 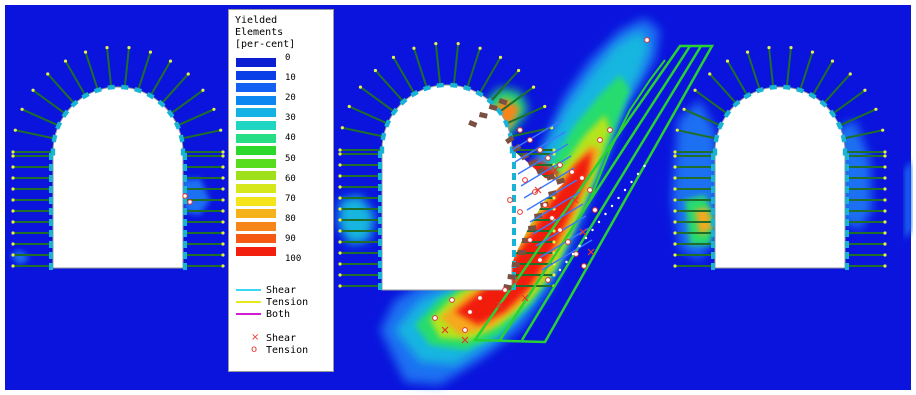 What do you see at coordinates (627, 130) in the screenshot?
I see `fault-line` at bounding box center [627, 130].